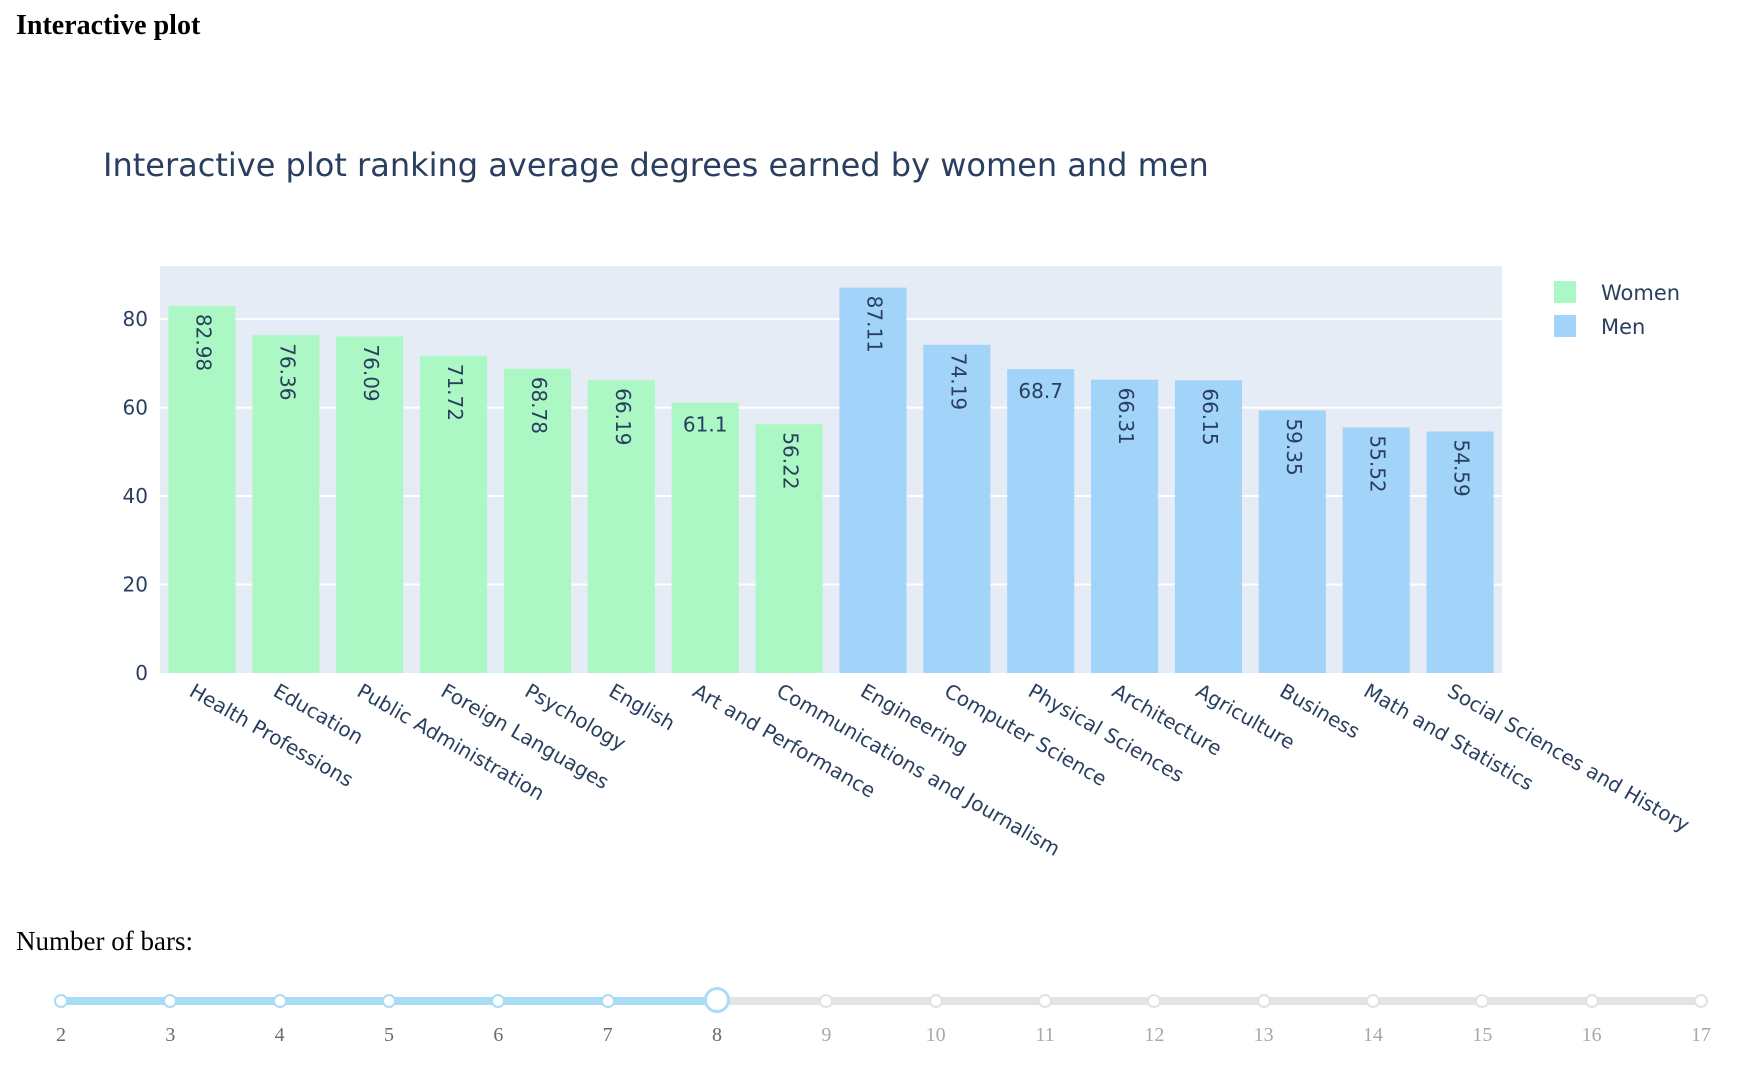 The height and width of the screenshot is (1084, 1738). What do you see at coordinates (881, 1001) in the screenshot?
I see `slider-track` at bounding box center [881, 1001].